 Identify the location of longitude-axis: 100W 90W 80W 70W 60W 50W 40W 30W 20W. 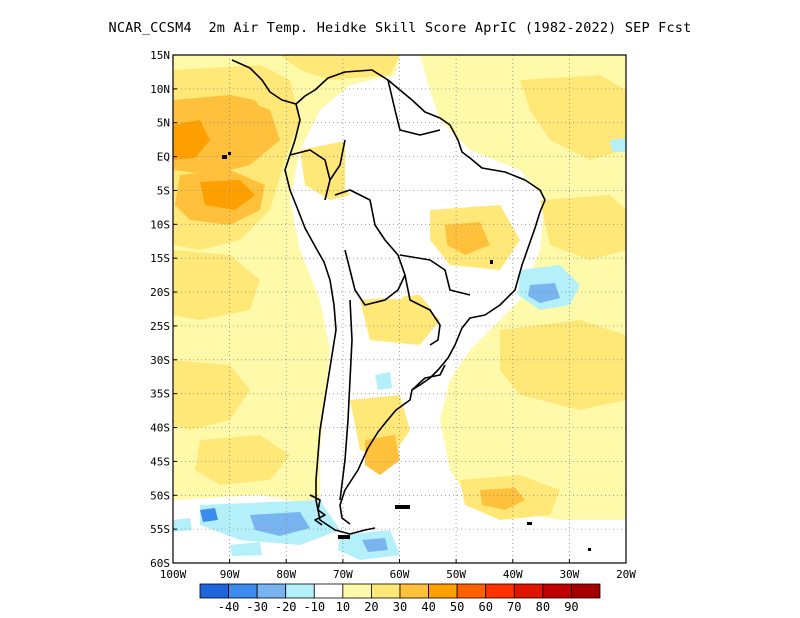
(398, 570).